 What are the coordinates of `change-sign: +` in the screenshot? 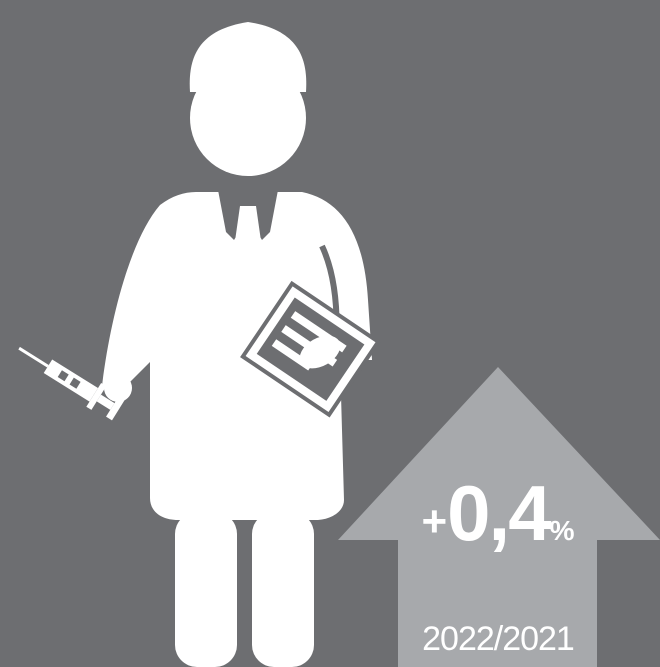 It's located at (434, 521).